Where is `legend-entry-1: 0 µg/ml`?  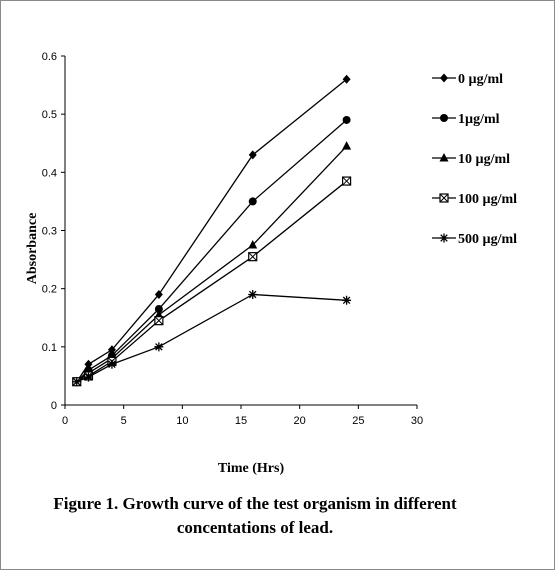 legend-entry-1: 0 µg/ml is located at coordinates (467, 79).